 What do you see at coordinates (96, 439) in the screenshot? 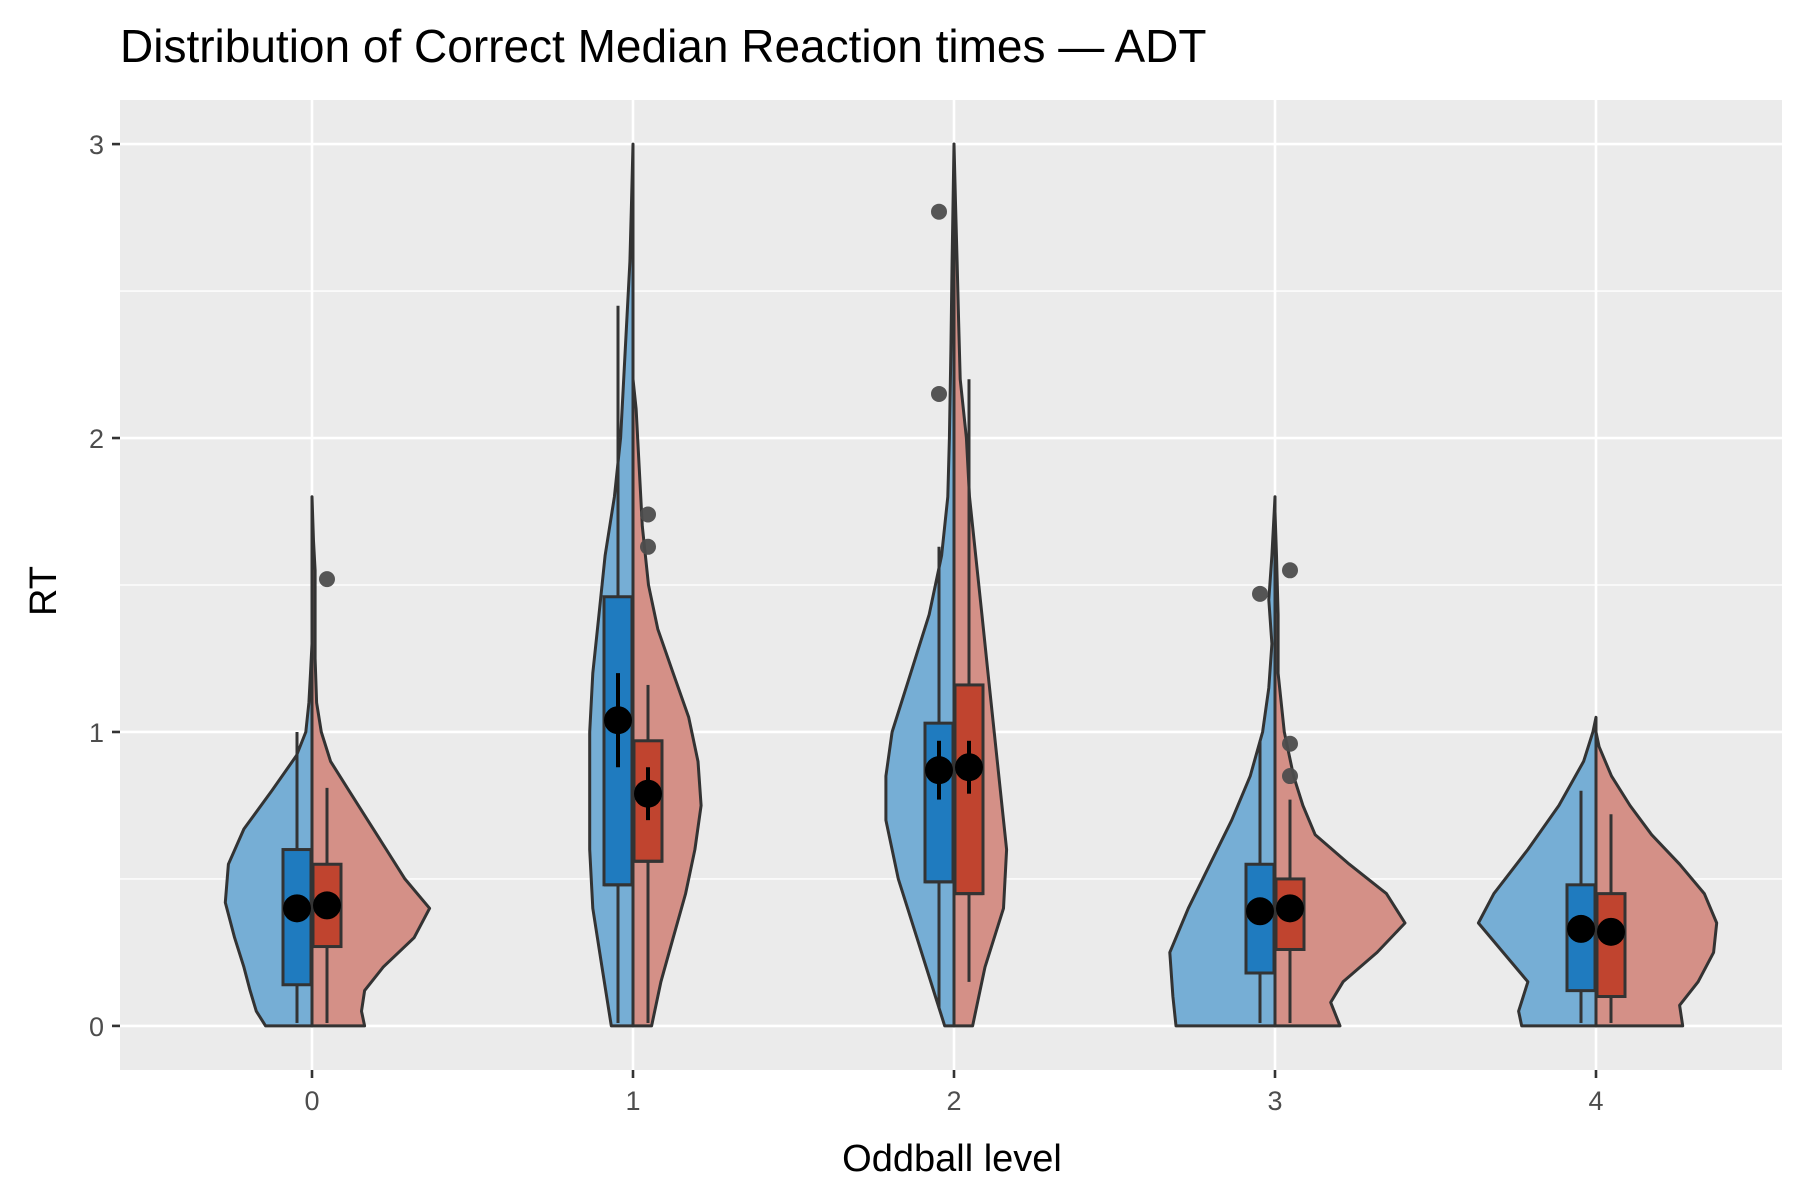
I see `y-tick-label-2: 2` at bounding box center [96, 439].